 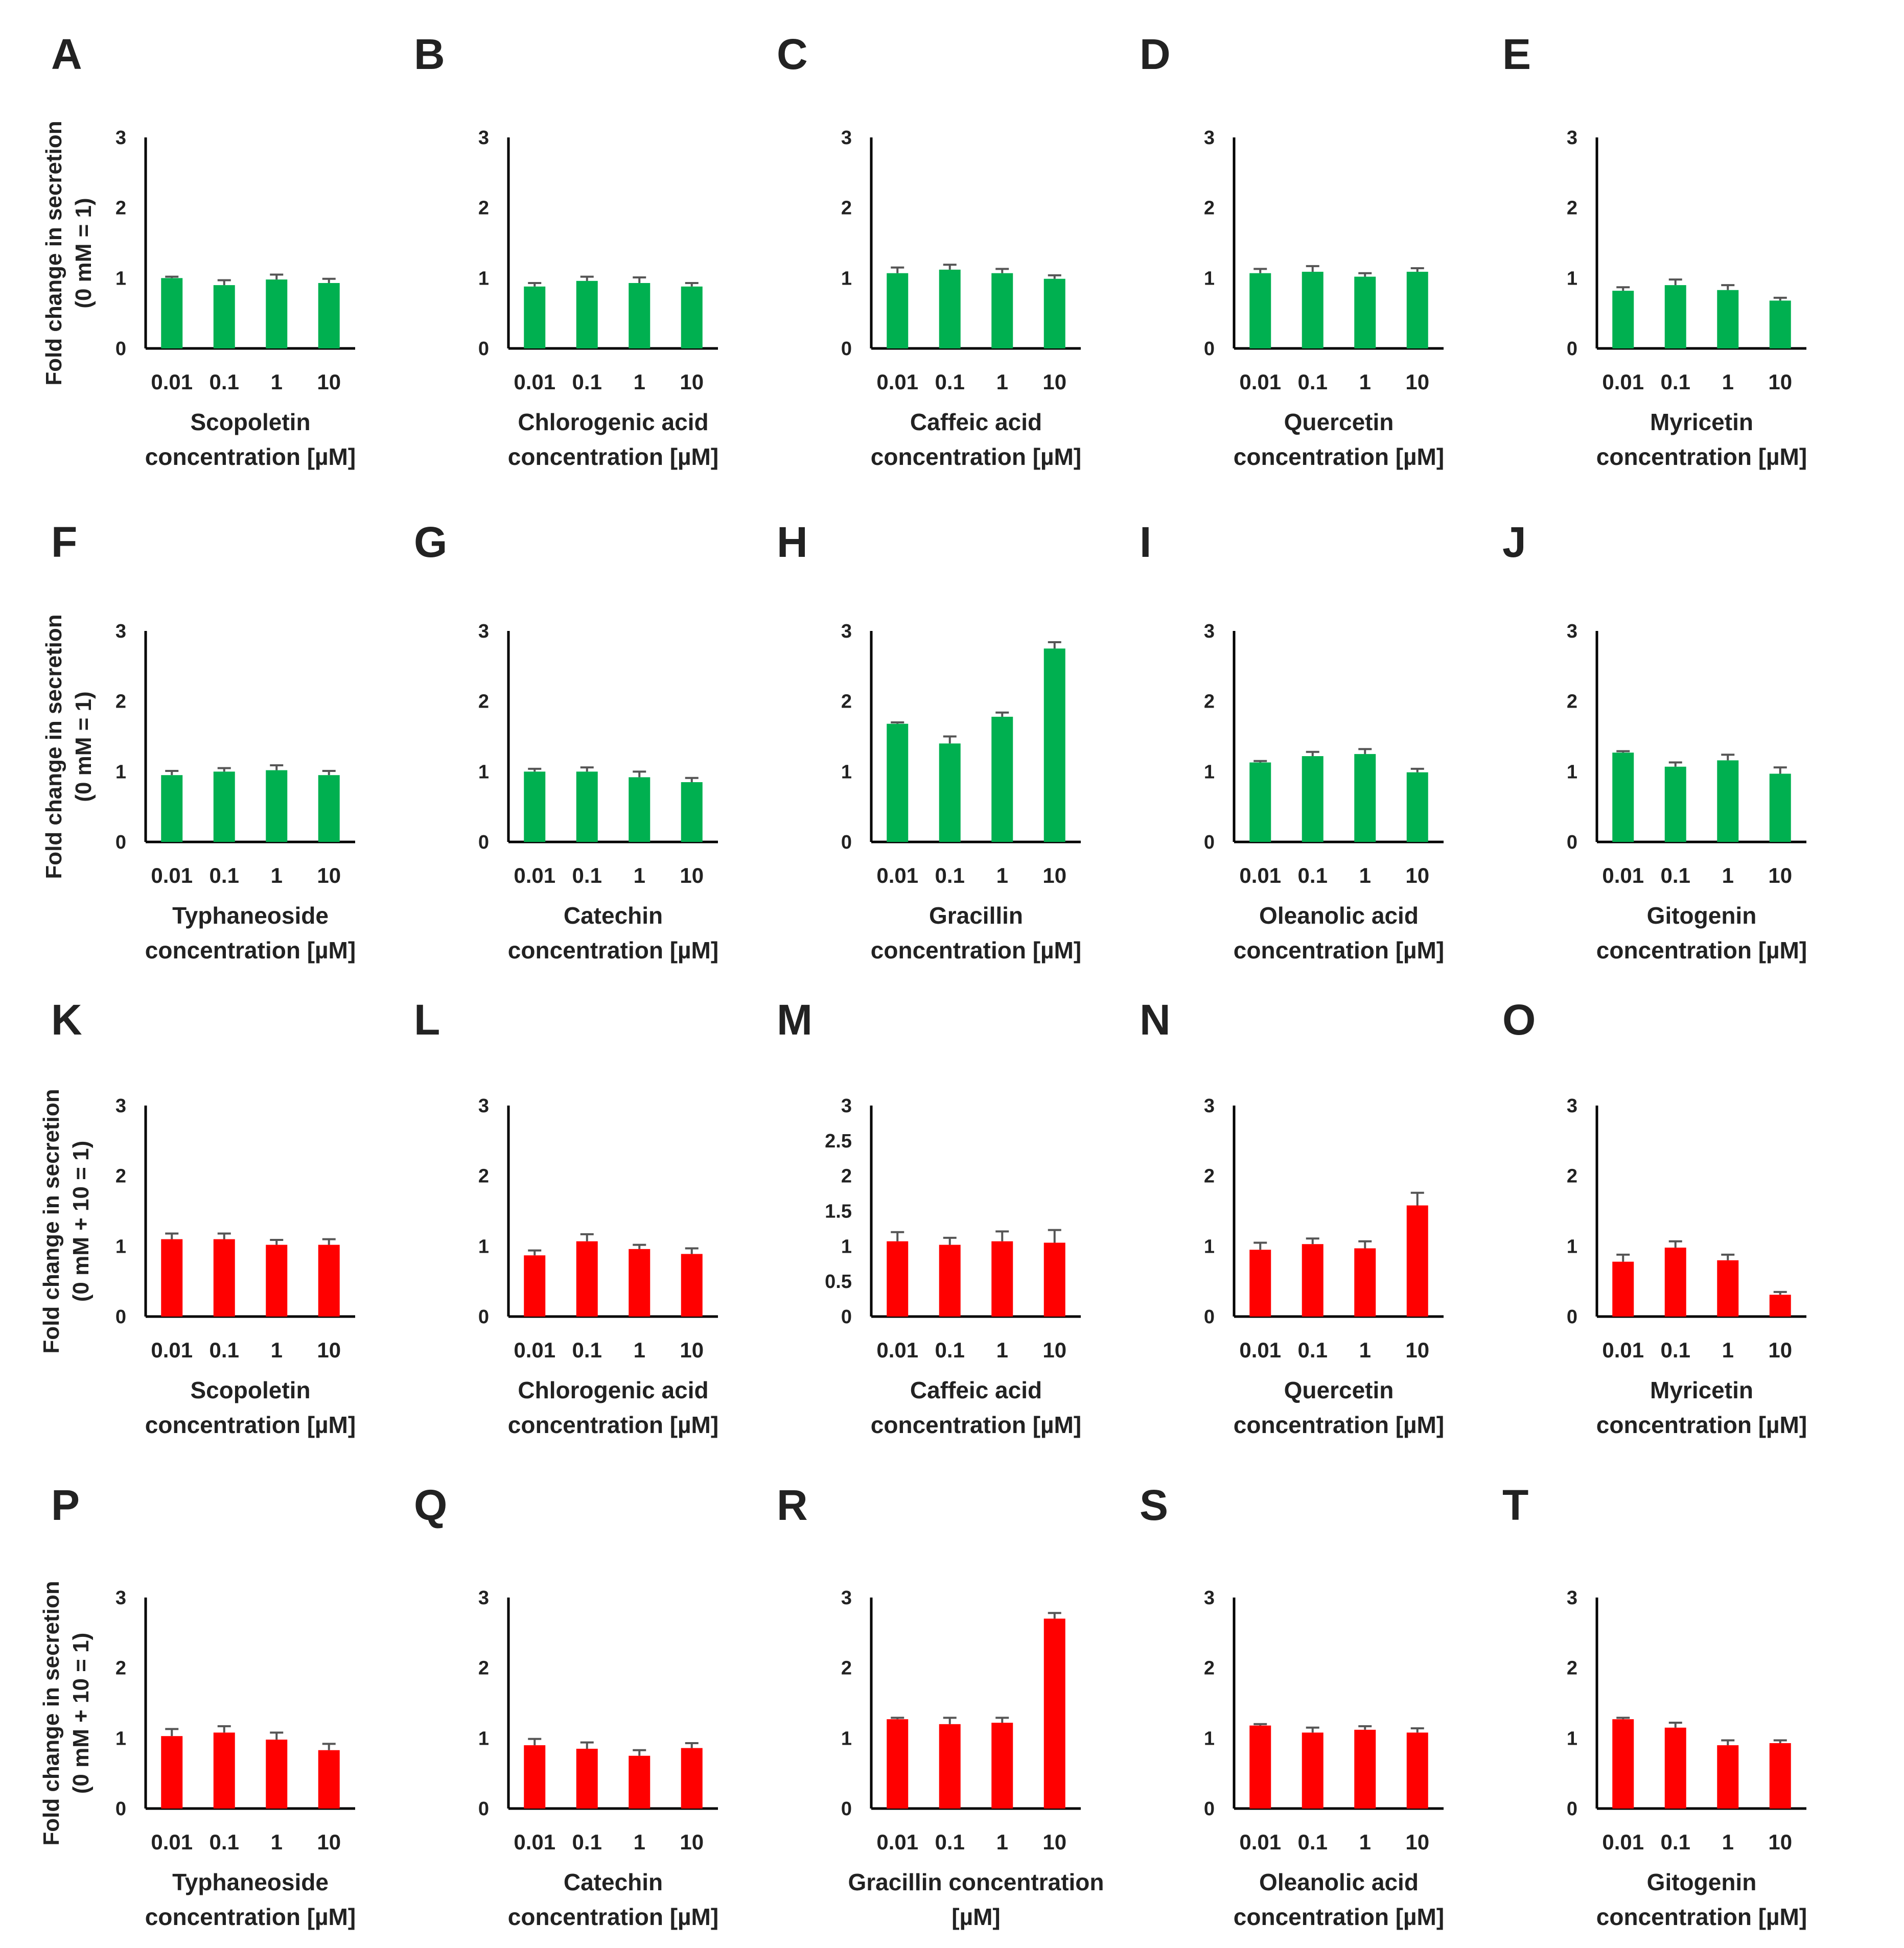 What do you see at coordinates (431, 542) in the screenshot?
I see `panel-label: G` at bounding box center [431, 542].